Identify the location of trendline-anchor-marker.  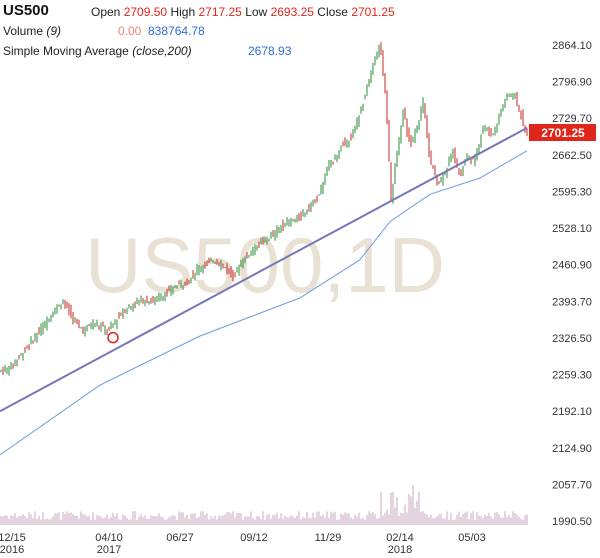
(113, 337).